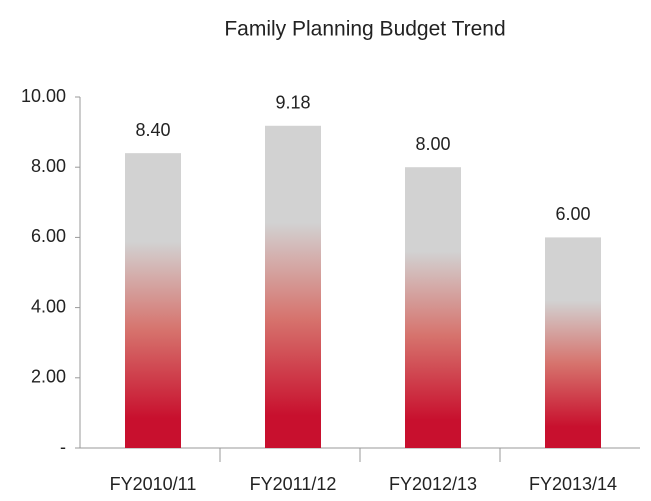  Describe the element at coordinates (432, 144) in the screenshot. I see `data-label: 8.00` at that location.